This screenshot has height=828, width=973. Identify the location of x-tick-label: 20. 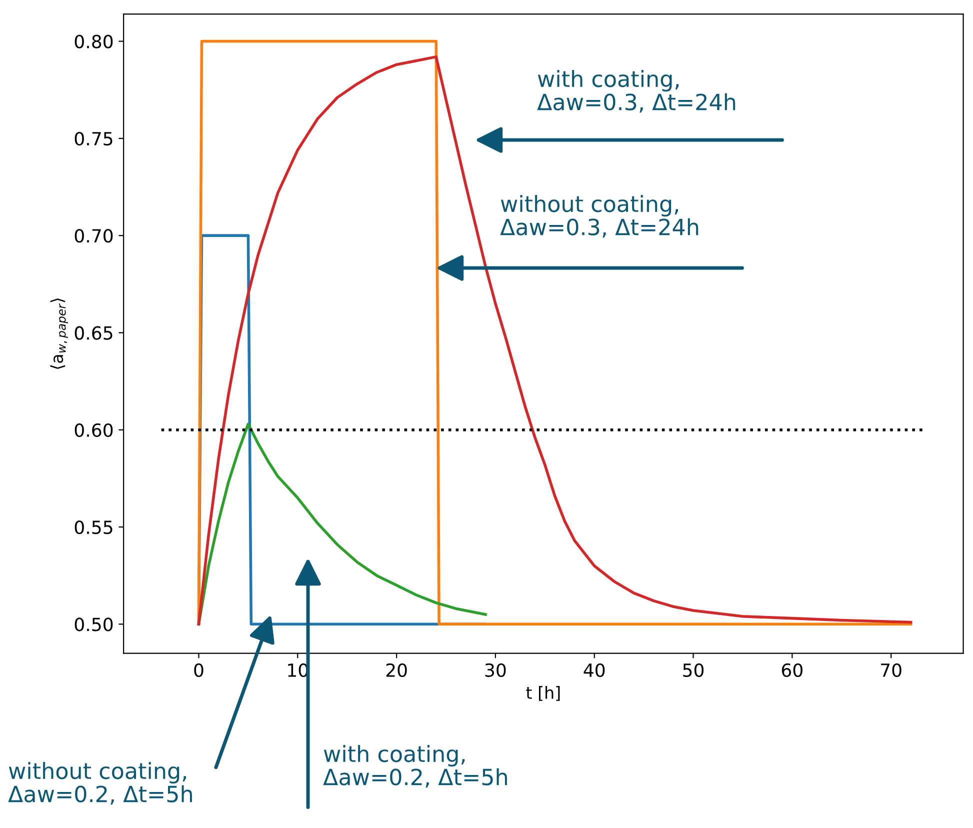
(396, 670).